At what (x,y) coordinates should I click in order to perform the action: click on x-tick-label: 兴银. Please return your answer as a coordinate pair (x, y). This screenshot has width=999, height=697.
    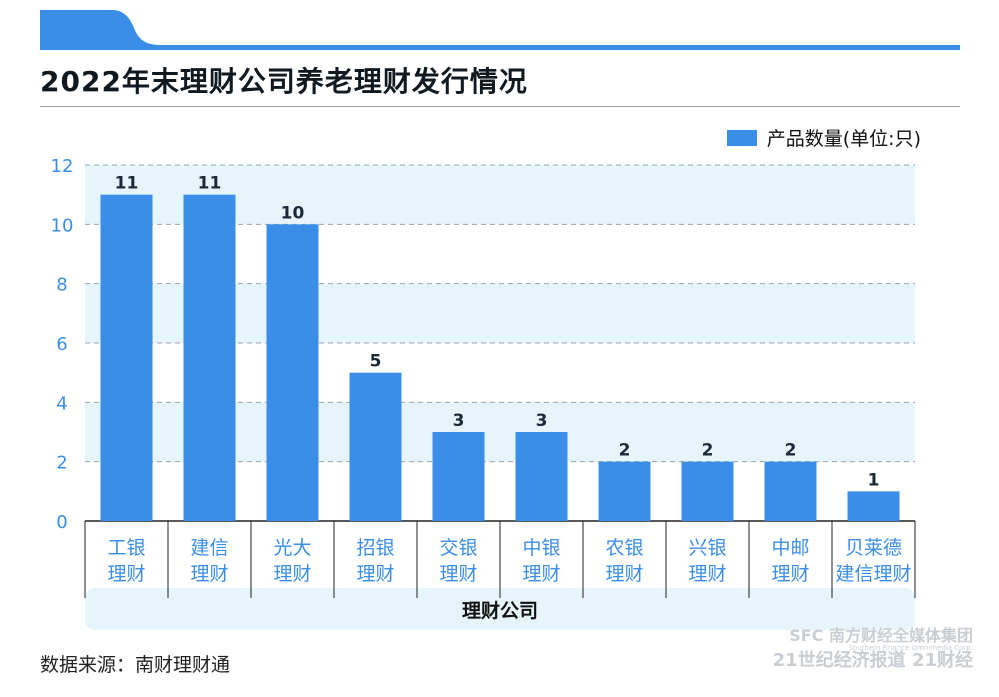
    Looking at the image, I should click on (707, 548).